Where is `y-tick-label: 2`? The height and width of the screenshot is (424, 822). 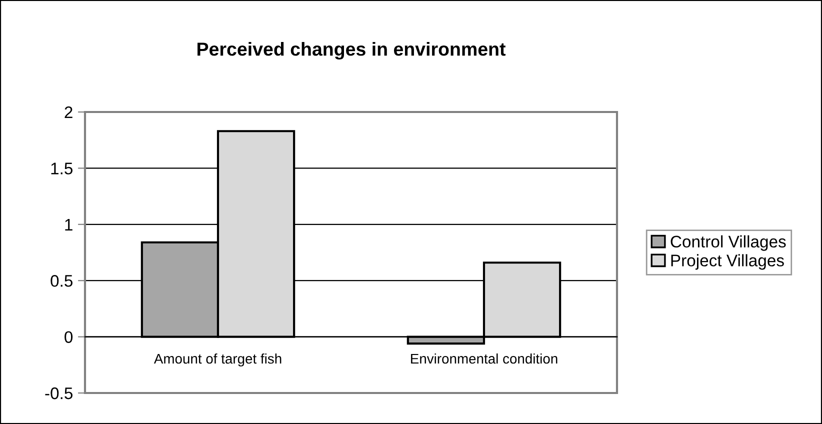 y-tick-label: 2 is located at coordinates (68, 112).